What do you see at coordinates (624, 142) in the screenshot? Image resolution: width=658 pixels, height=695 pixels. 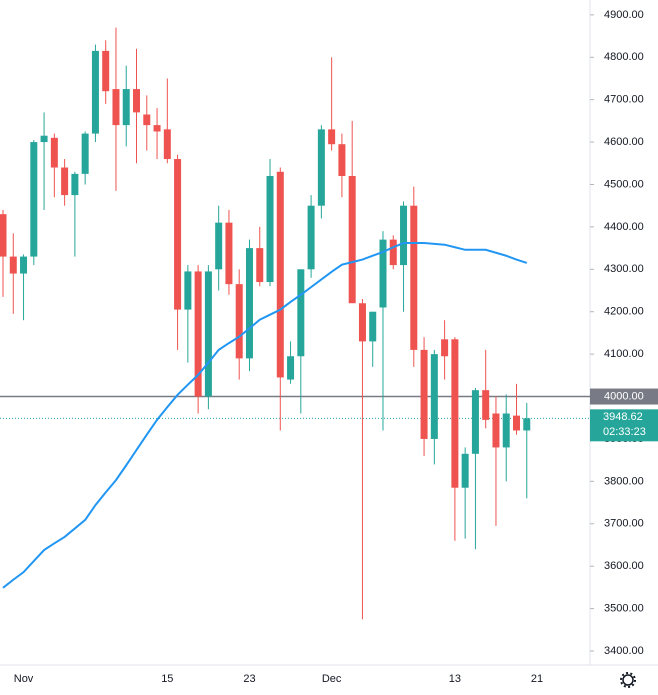 I see `y-tick-label: 4600.00` at bounding box center [624, 142].